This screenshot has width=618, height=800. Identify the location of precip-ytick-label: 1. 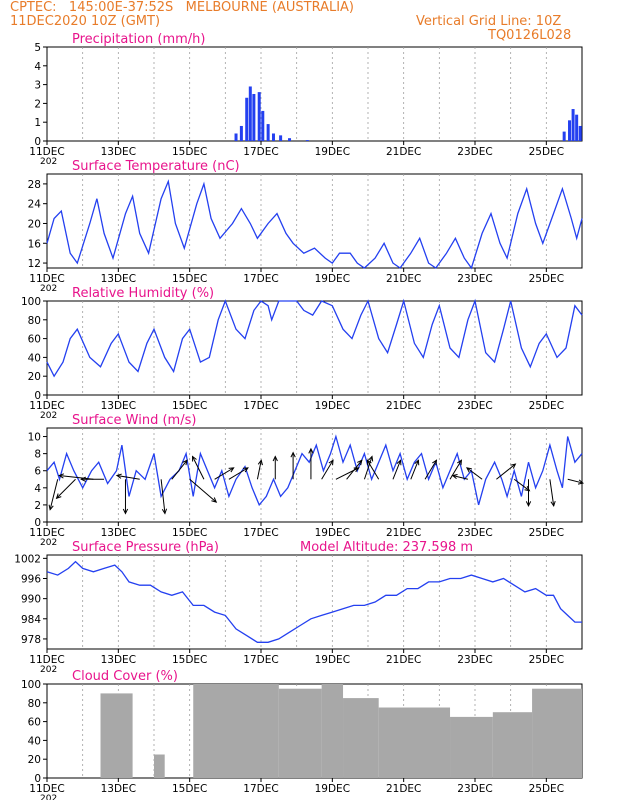
(37, 123).